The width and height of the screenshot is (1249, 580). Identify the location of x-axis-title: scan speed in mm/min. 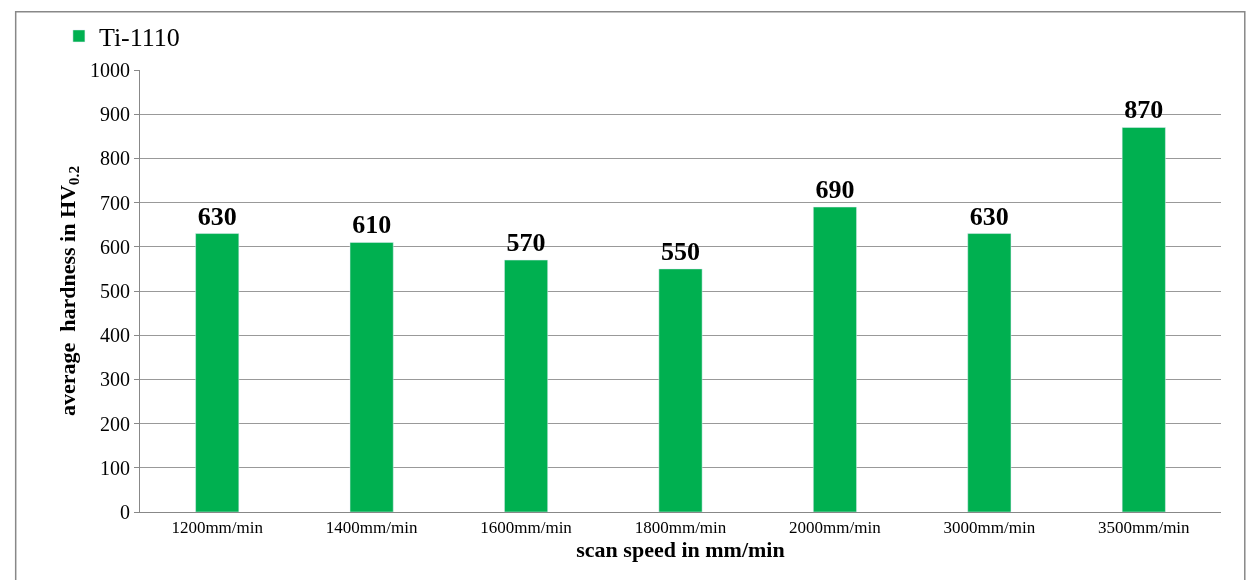
(680, 550).